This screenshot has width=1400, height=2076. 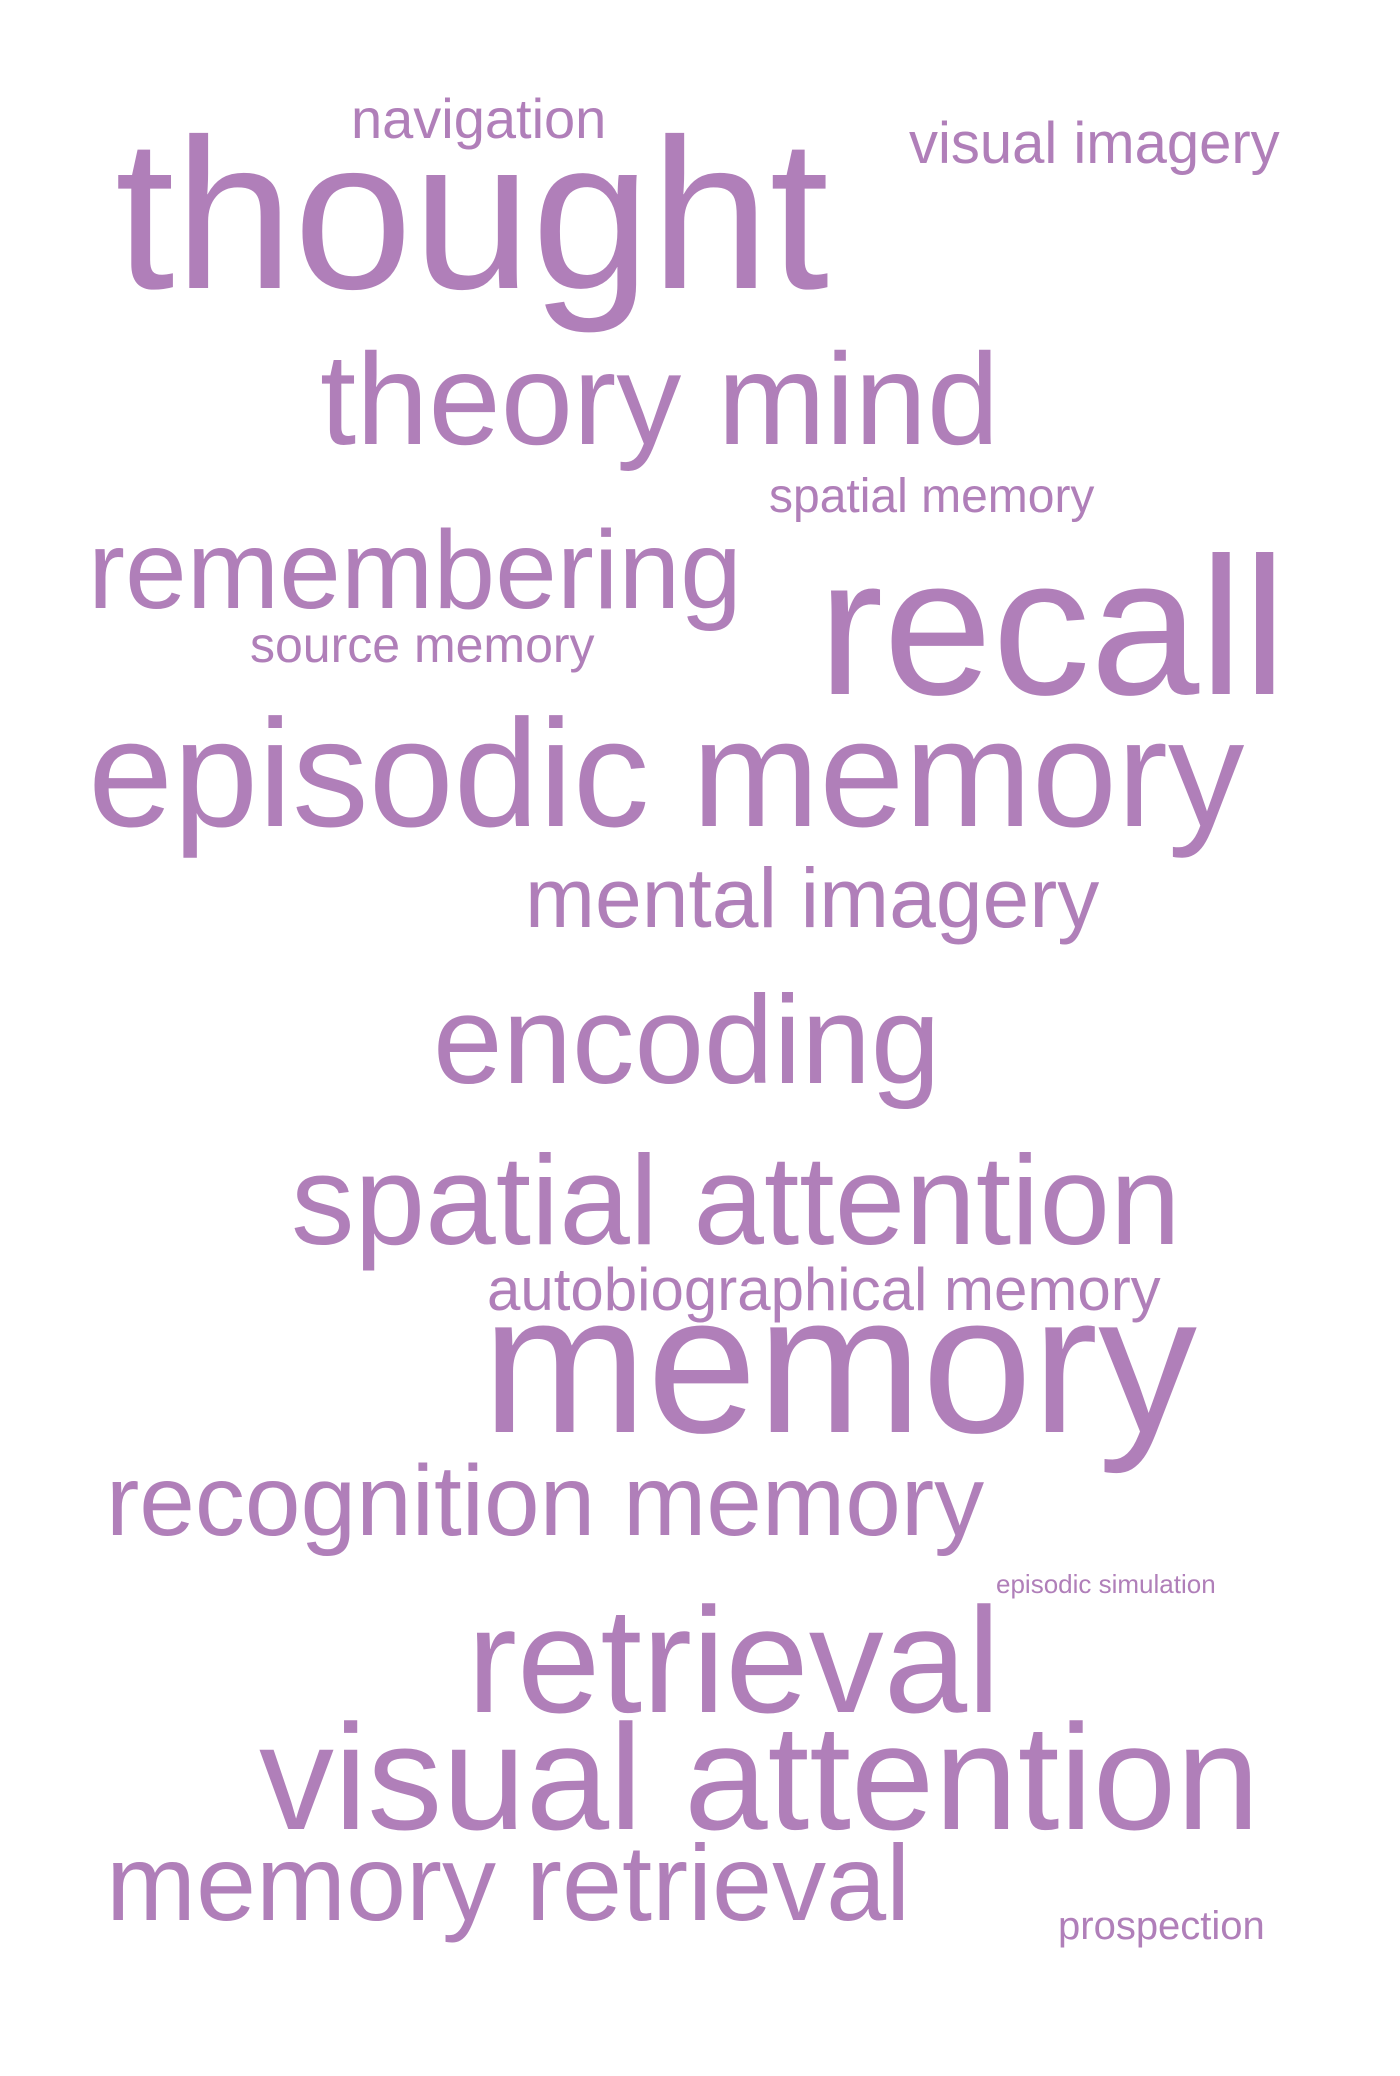 I want to click on word-visual-attention: visual attention, so click(x=759, y=1777).